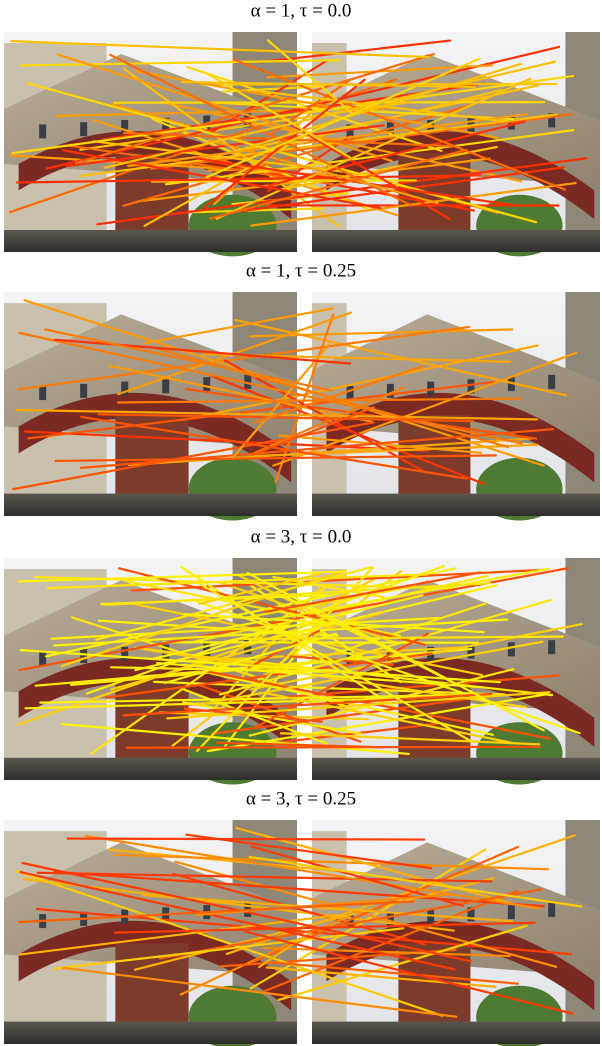  I want to click on panel-title: α = 3, τ = 0.25, so click(301, 798).